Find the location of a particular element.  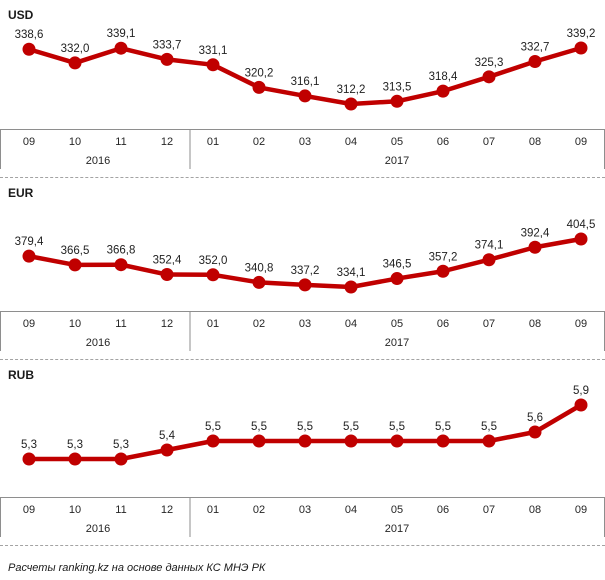

data-label: 332,7 is located at coordinates (535, 47).